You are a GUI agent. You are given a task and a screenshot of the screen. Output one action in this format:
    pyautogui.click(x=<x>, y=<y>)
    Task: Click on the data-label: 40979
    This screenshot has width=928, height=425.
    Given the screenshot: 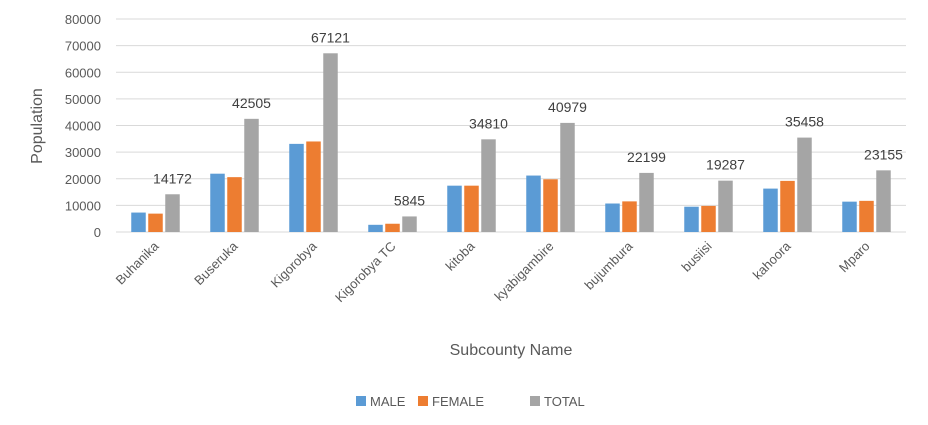 What is the action you would take?
    pyautogui.click(x=567, y=107)
    